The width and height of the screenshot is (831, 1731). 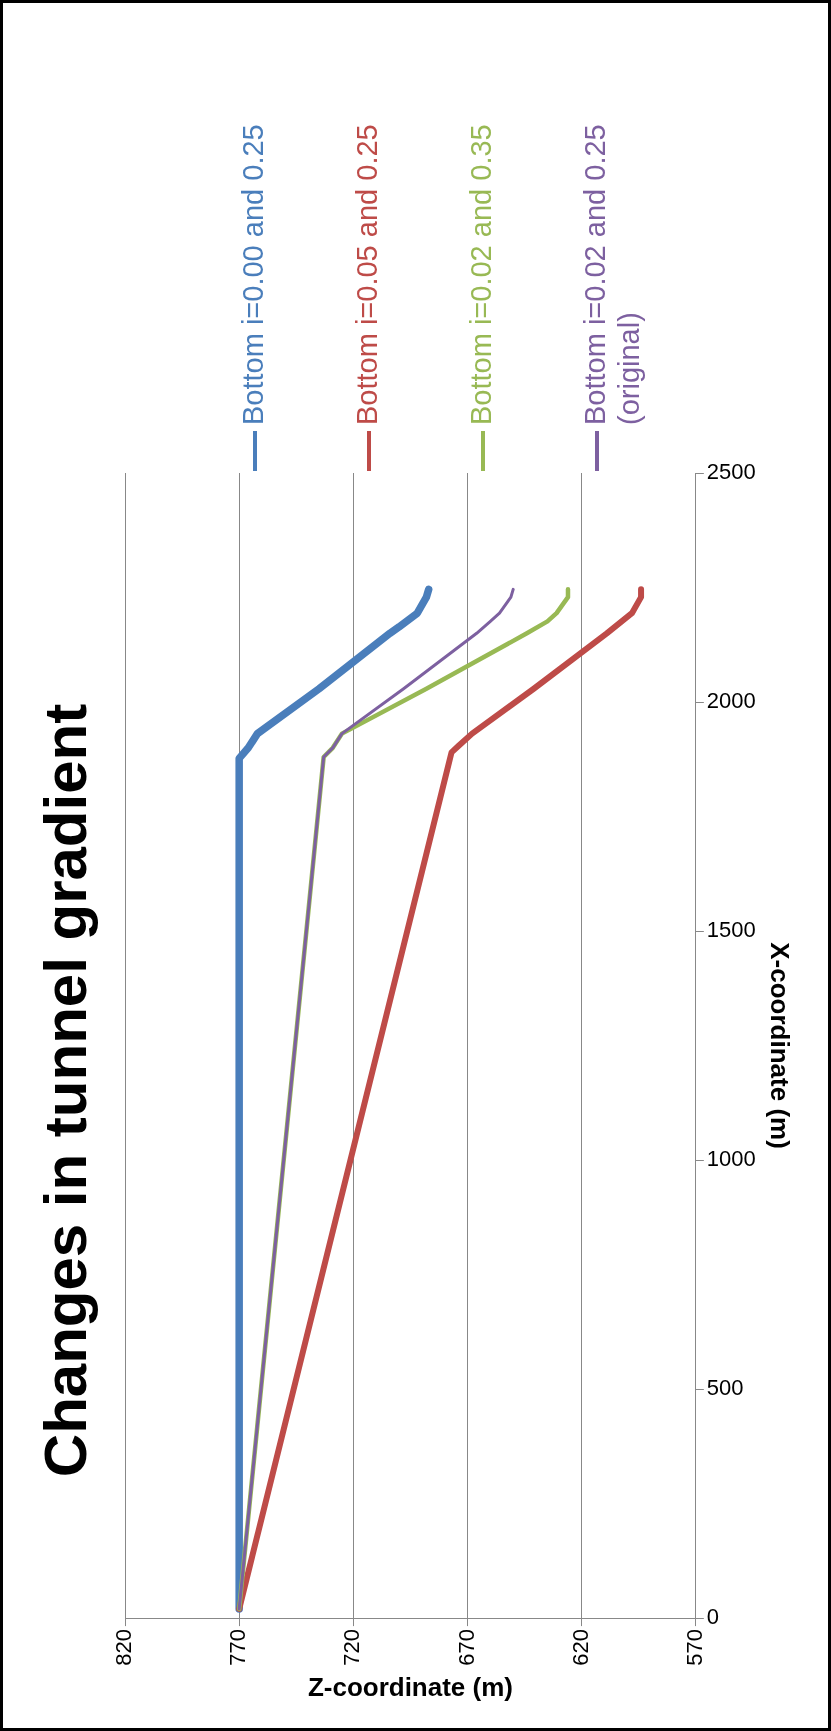 I want to click on y-tick-label: 1000, so click(x=731, y=1159).